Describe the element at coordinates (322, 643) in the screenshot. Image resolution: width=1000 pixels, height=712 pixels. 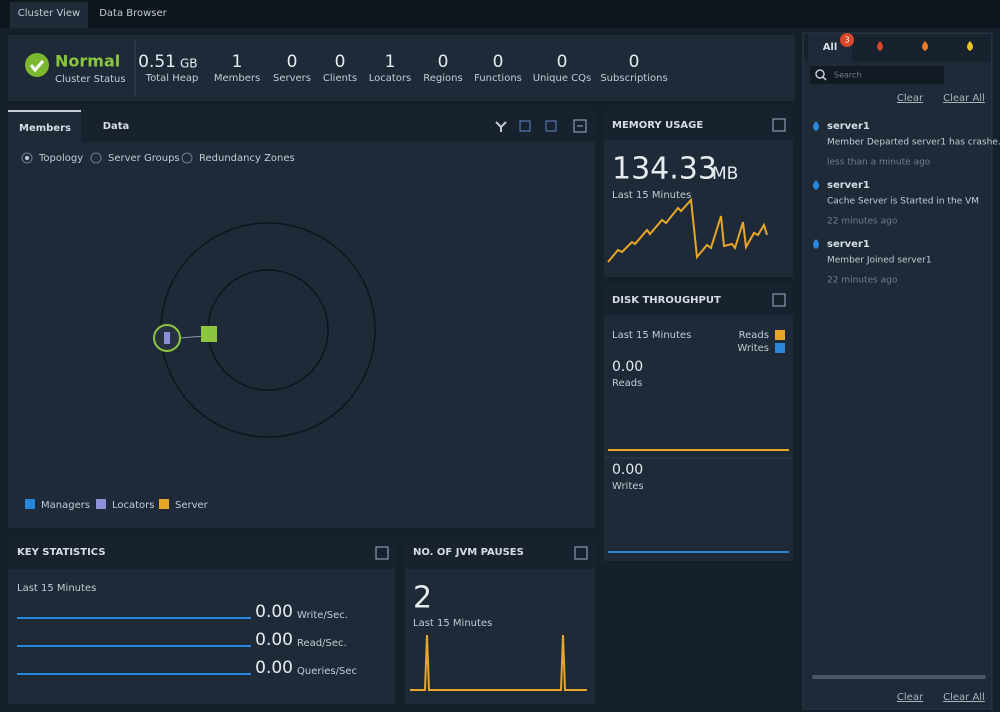
I see `stat-label: Read/Sec.` at that location.